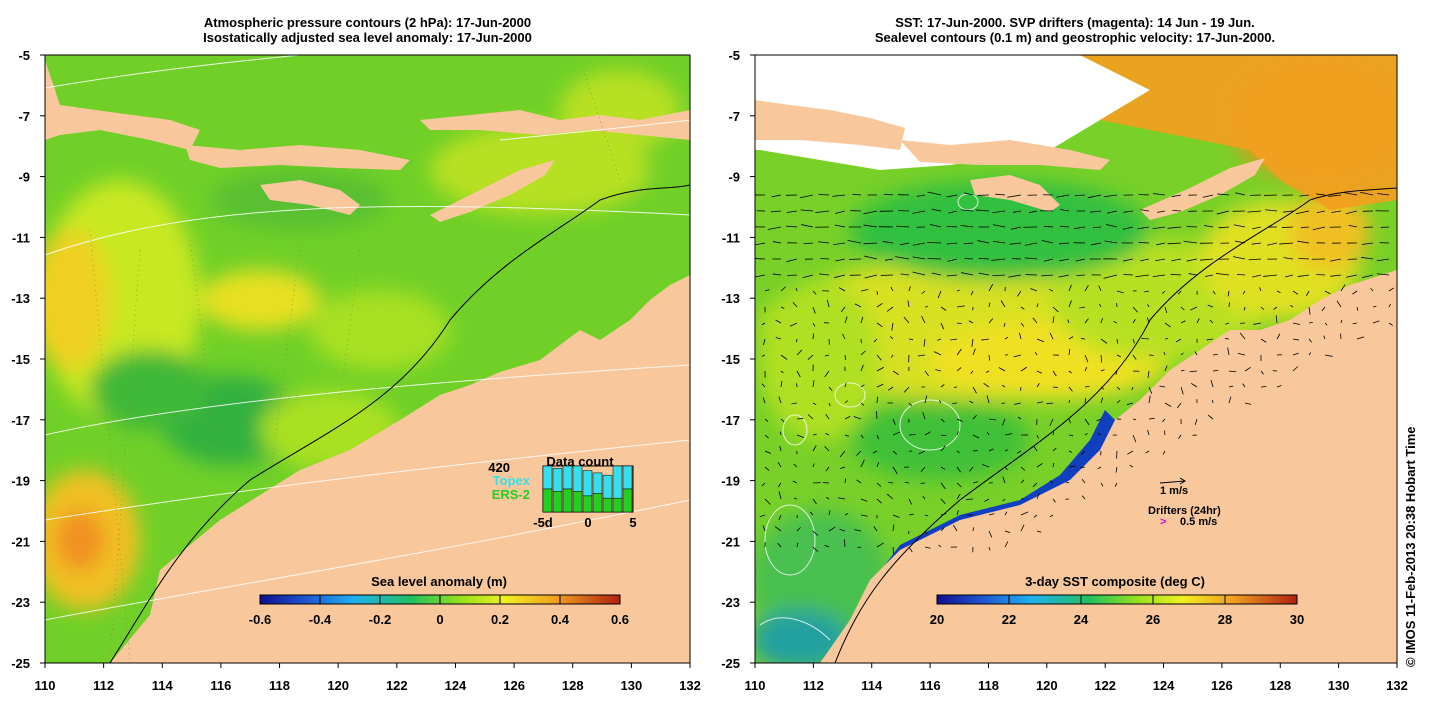 The image size is (1440, 710). I want to click on right-y-tick-label: -7, so click(734, 116).